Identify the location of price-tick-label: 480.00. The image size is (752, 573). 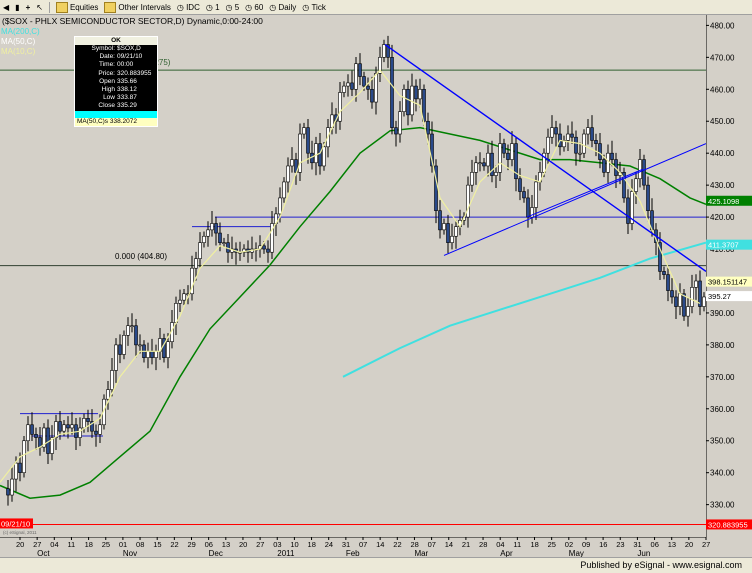
(722, 25).